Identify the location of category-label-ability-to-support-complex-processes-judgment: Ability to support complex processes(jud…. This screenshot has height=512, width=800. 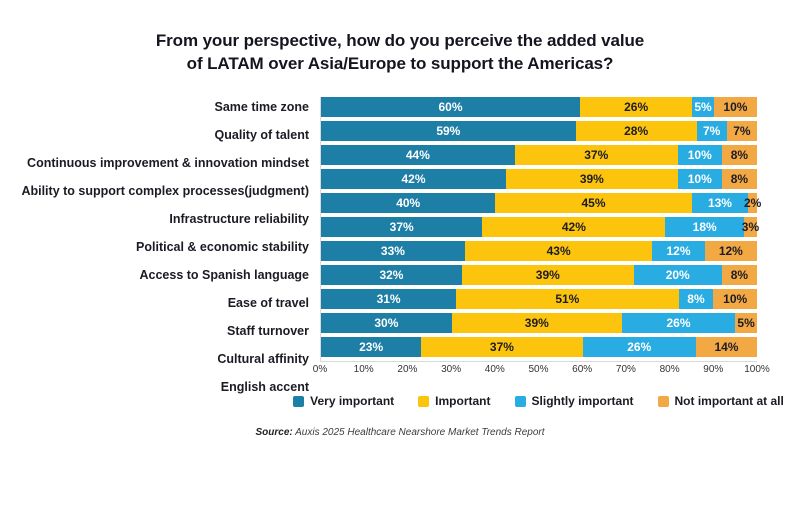
(165, 191).